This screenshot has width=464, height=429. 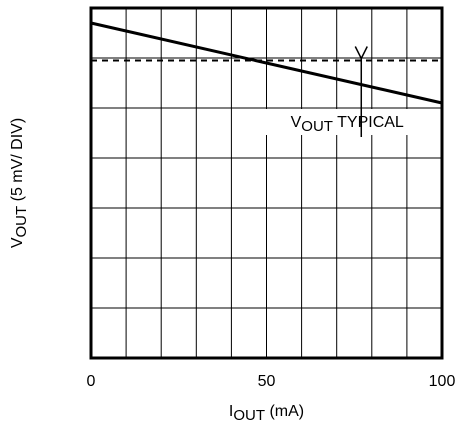 I want to click on annotation-background, so click(x=347, y=122).